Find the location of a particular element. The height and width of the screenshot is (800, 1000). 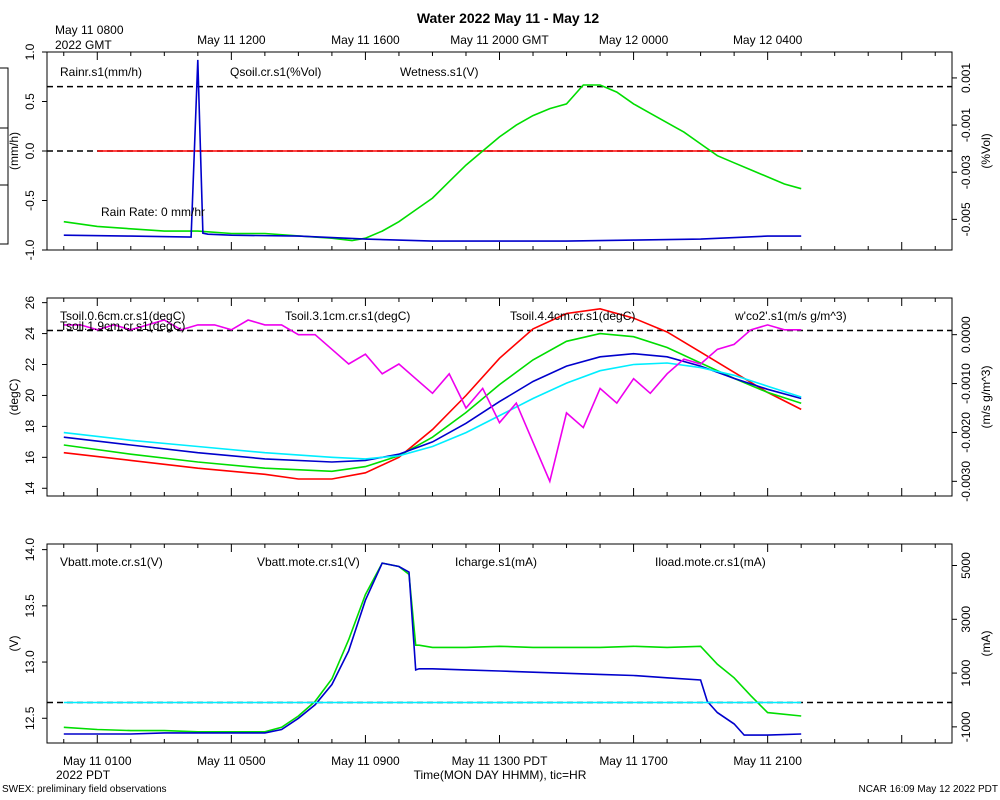

left-axis-label: (mm/h) is located at coordinates (14, 151).